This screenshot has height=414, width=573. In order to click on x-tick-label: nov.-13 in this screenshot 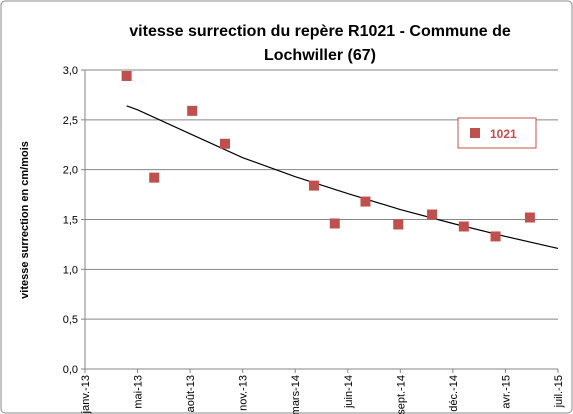, I will do `click(244, 393)`.